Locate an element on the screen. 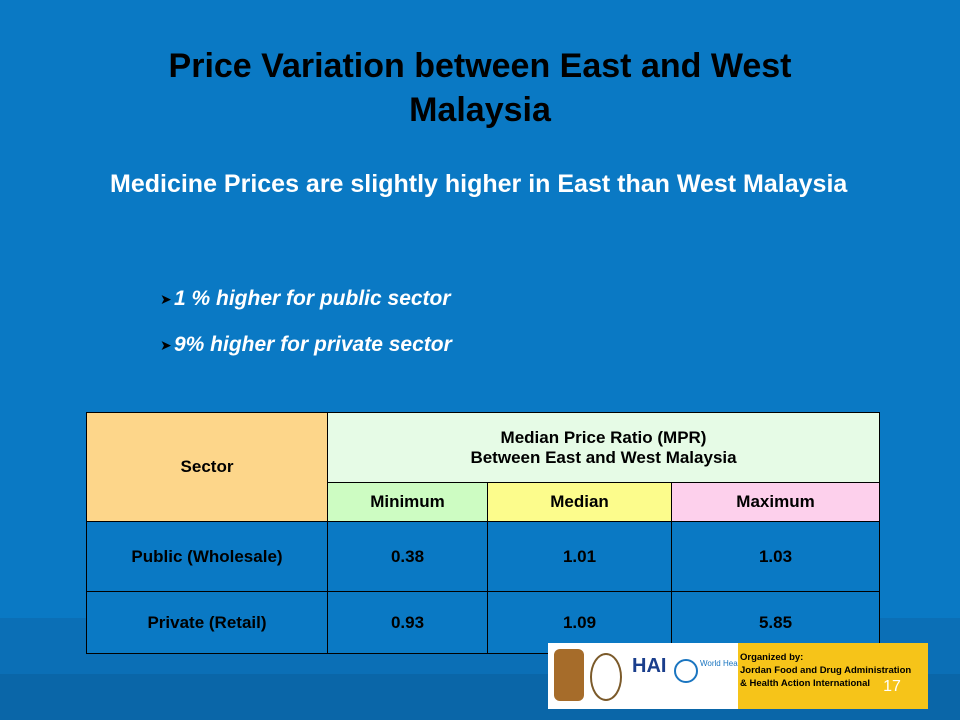  jfda-logo-icon is located at coordinates (606, 677).